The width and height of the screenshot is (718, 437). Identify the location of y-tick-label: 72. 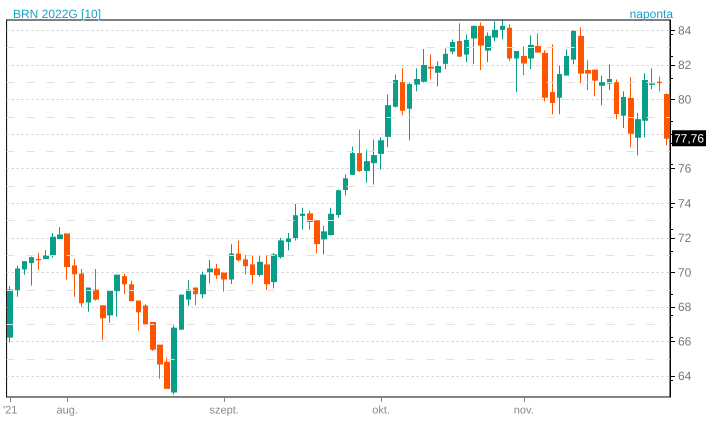
(685, 237).